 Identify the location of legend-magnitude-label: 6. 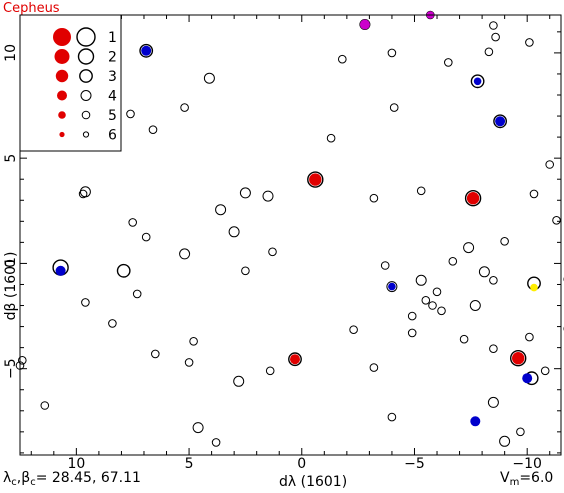
(112, 136).